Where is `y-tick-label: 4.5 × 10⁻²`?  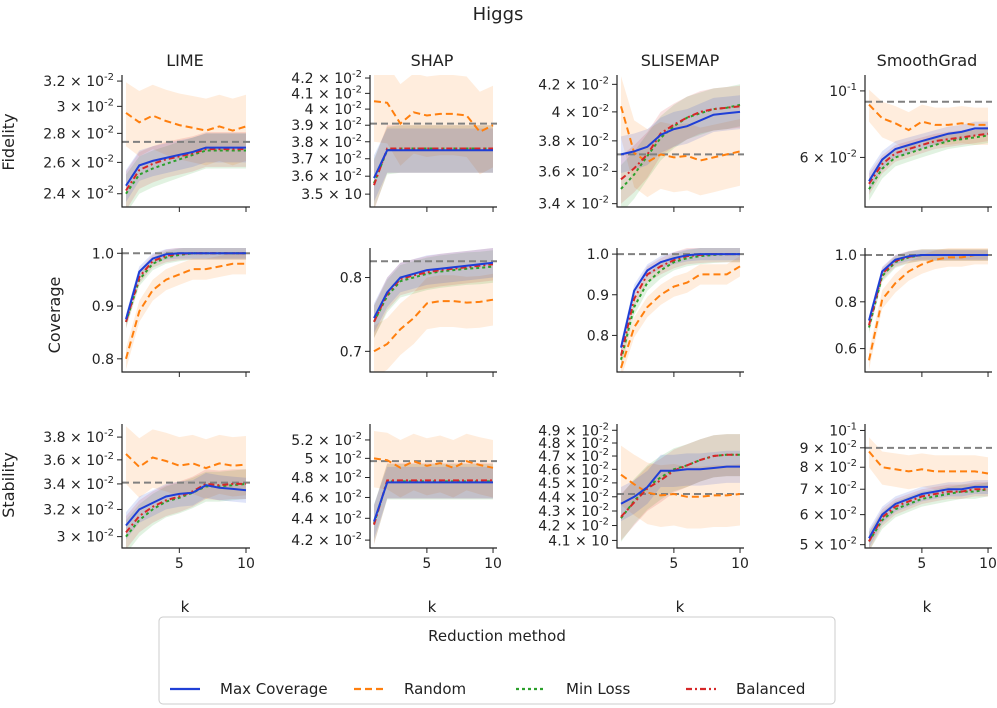
y-tick-label: 4.5 × 10⁻² is located at coordinates (573, 483).